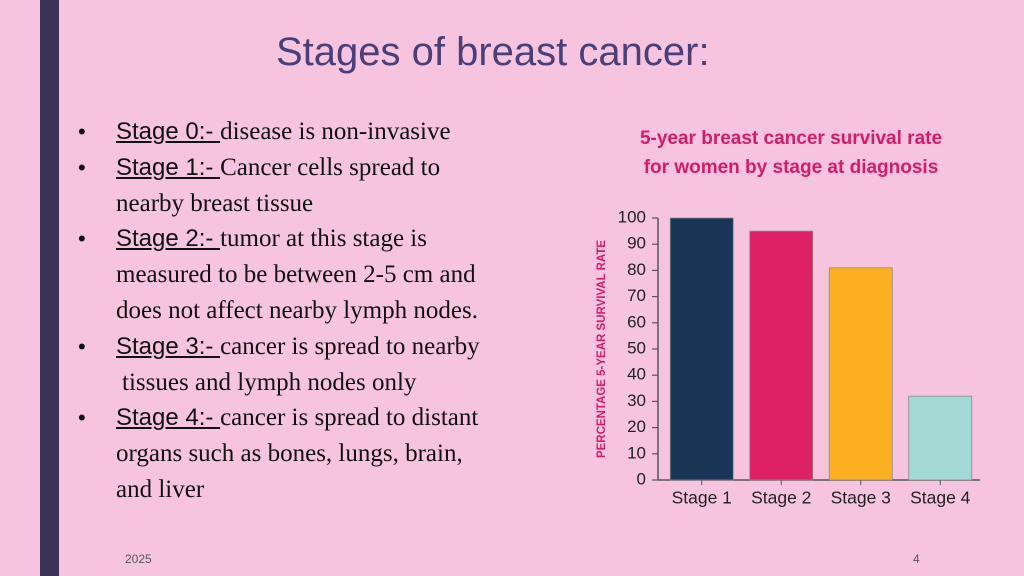  Describe the element at coordinates (636, 426) in the screenshot. I see `y-tick-label-20: 20` at that location.